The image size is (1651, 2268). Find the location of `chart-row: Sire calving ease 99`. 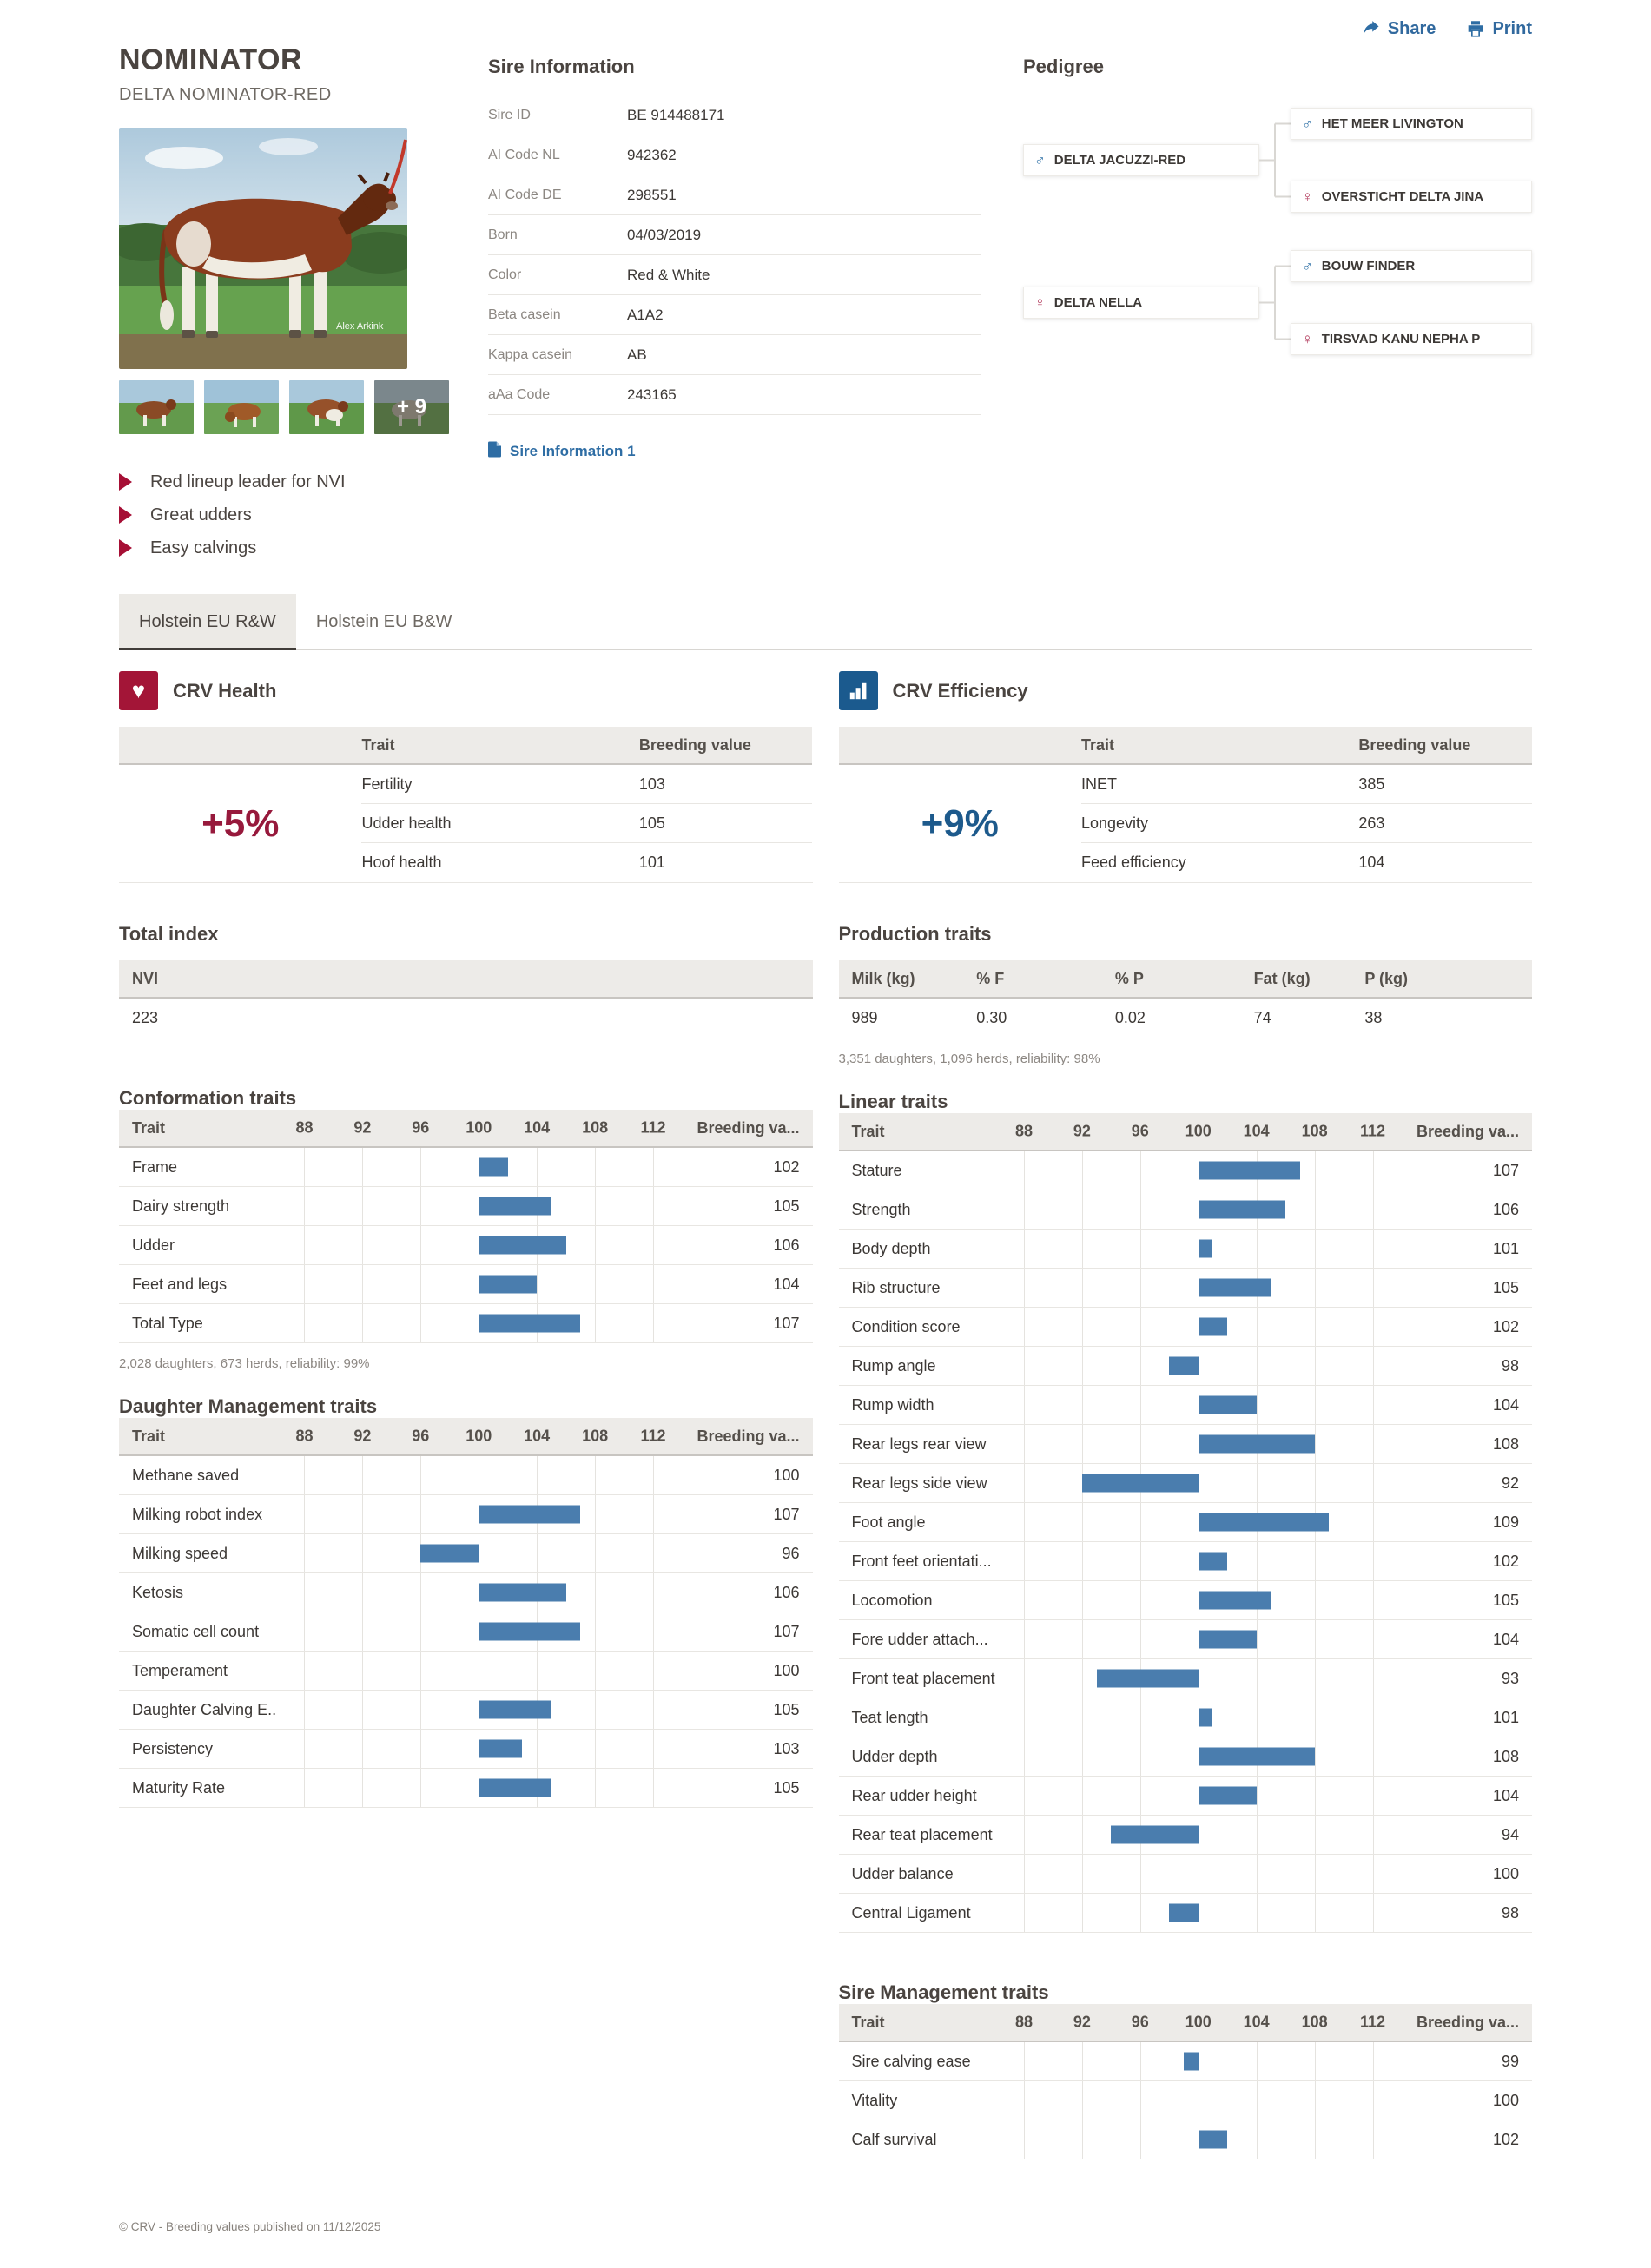

chart-row: Sire calving ease 99 is located at coordinates (1185, 2062).